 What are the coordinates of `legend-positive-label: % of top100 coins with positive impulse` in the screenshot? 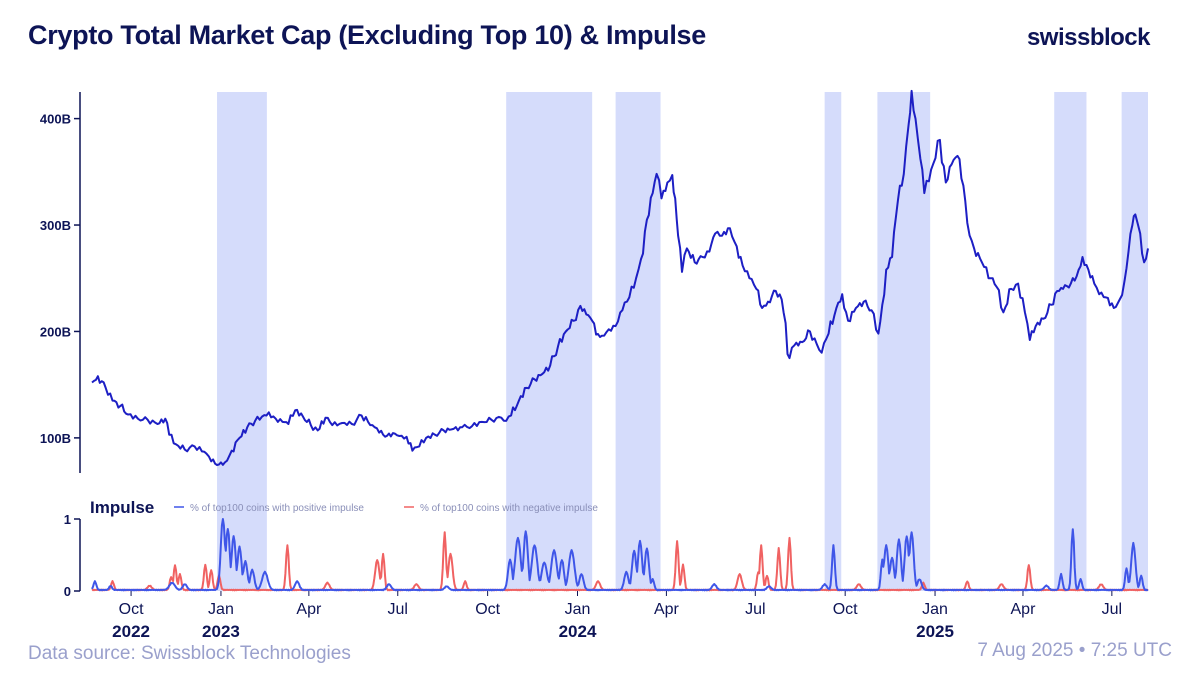 It's located at (277, 508).